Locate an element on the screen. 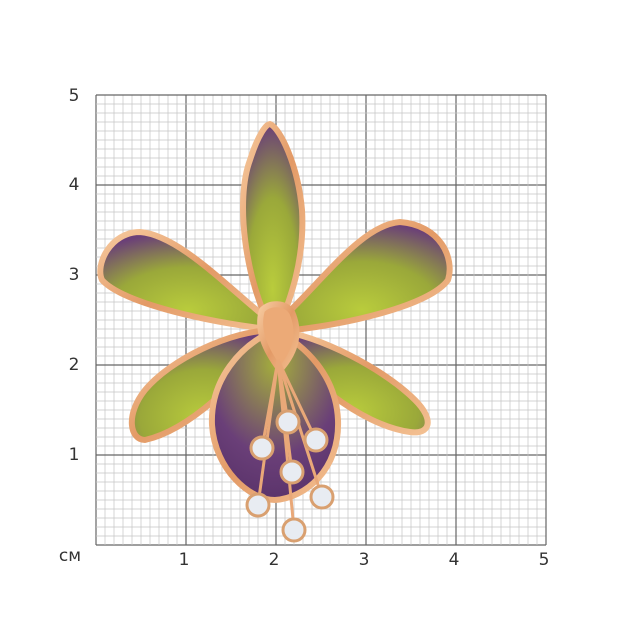 The width and height of the screenshot is (640, 640). y-tick-3: 3 is located at coordinates (74, 275).